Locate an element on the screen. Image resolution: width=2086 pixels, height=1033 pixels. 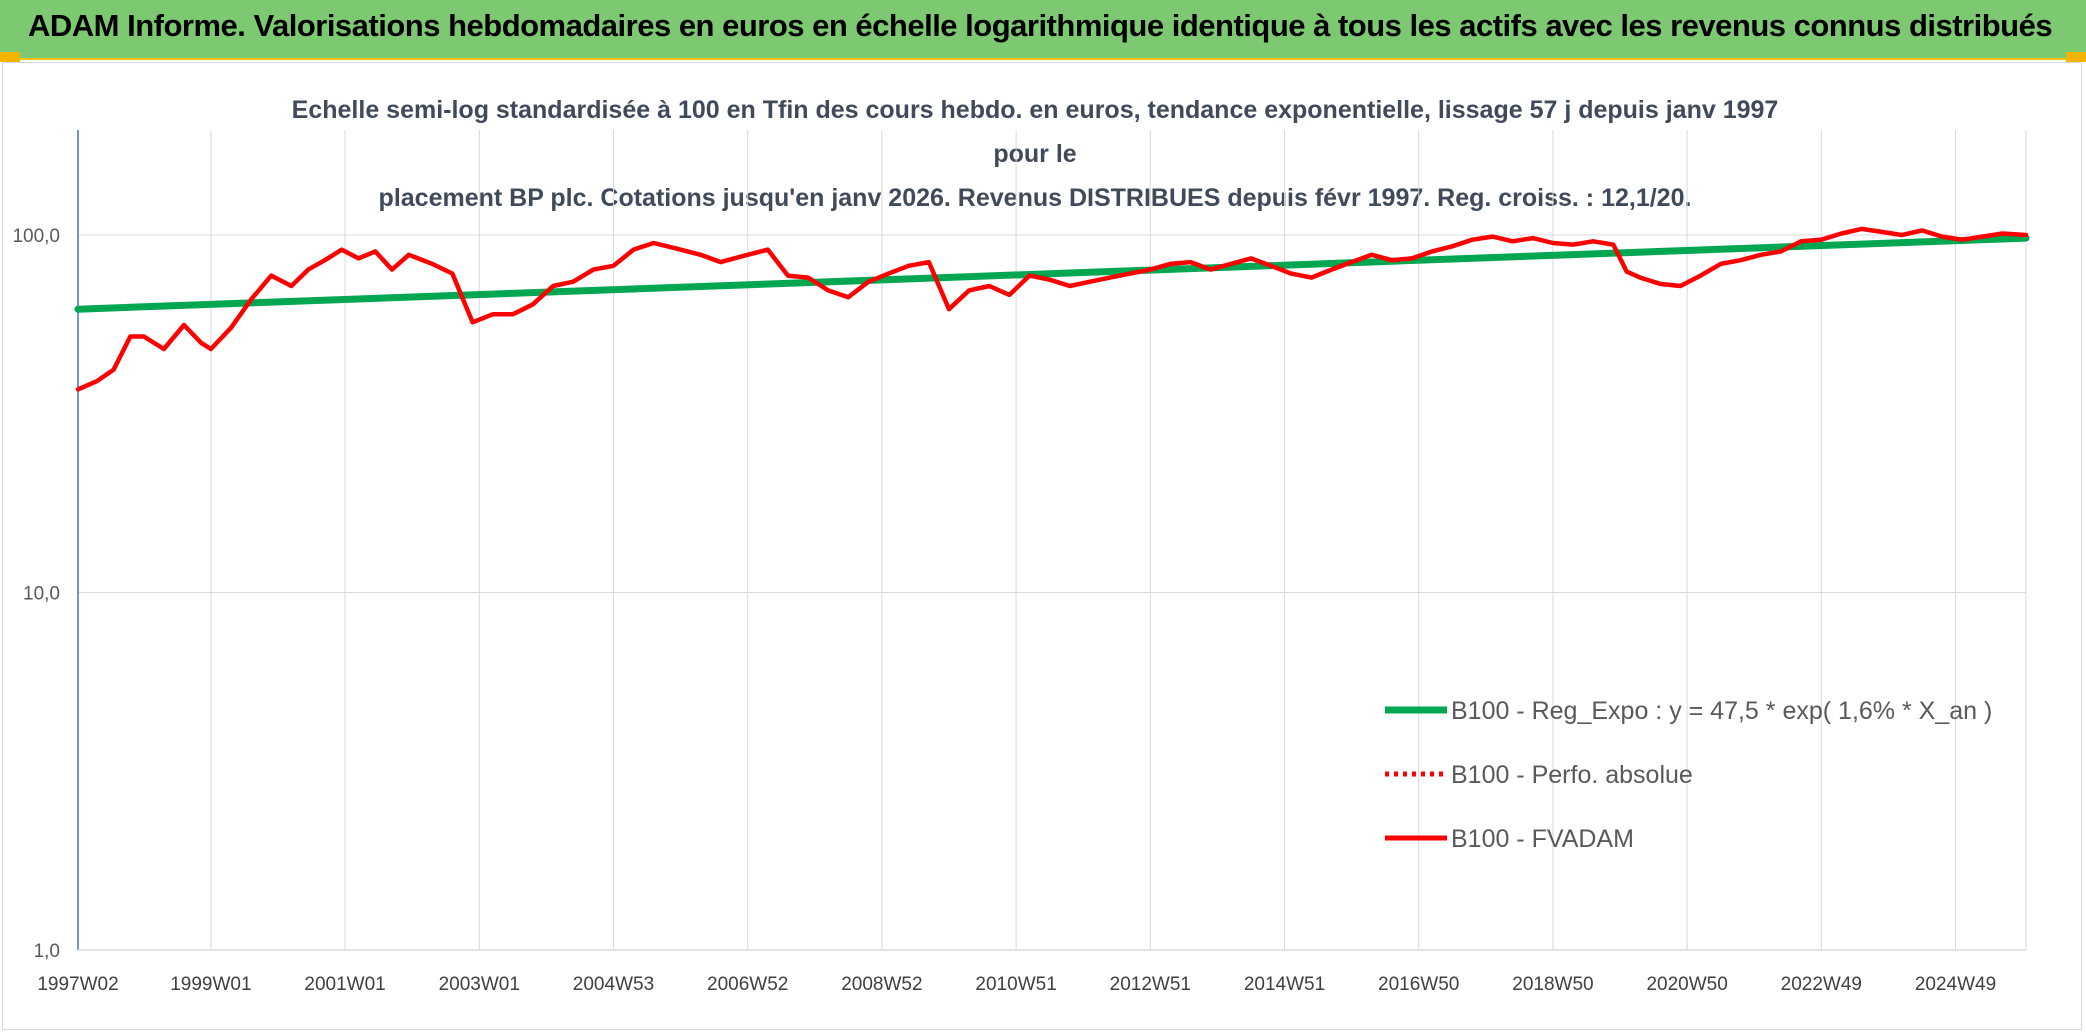
x-tick-label: 2010W51 is located at coordinates (1015, 984).